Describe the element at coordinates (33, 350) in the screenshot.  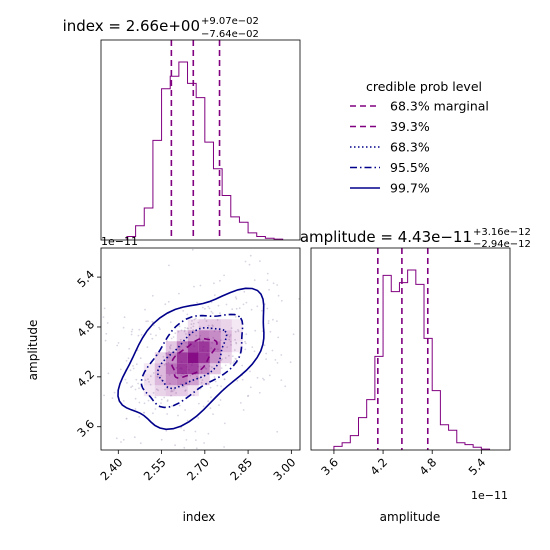
I see `joint-y-label: amplitude` at that location.